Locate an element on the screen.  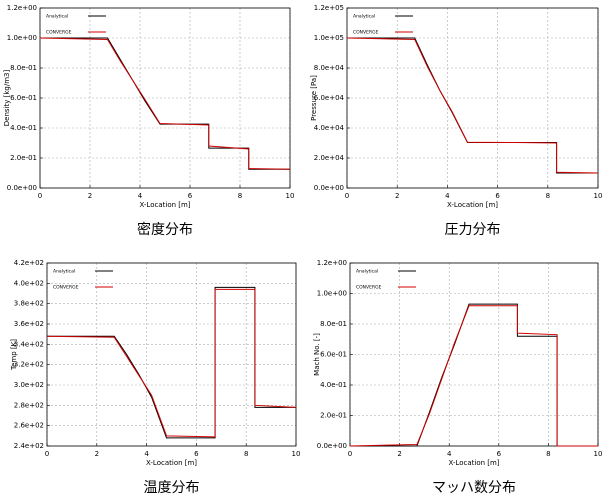
y-tick-label: 8.0e+04 is located at coordinates (329, 68).